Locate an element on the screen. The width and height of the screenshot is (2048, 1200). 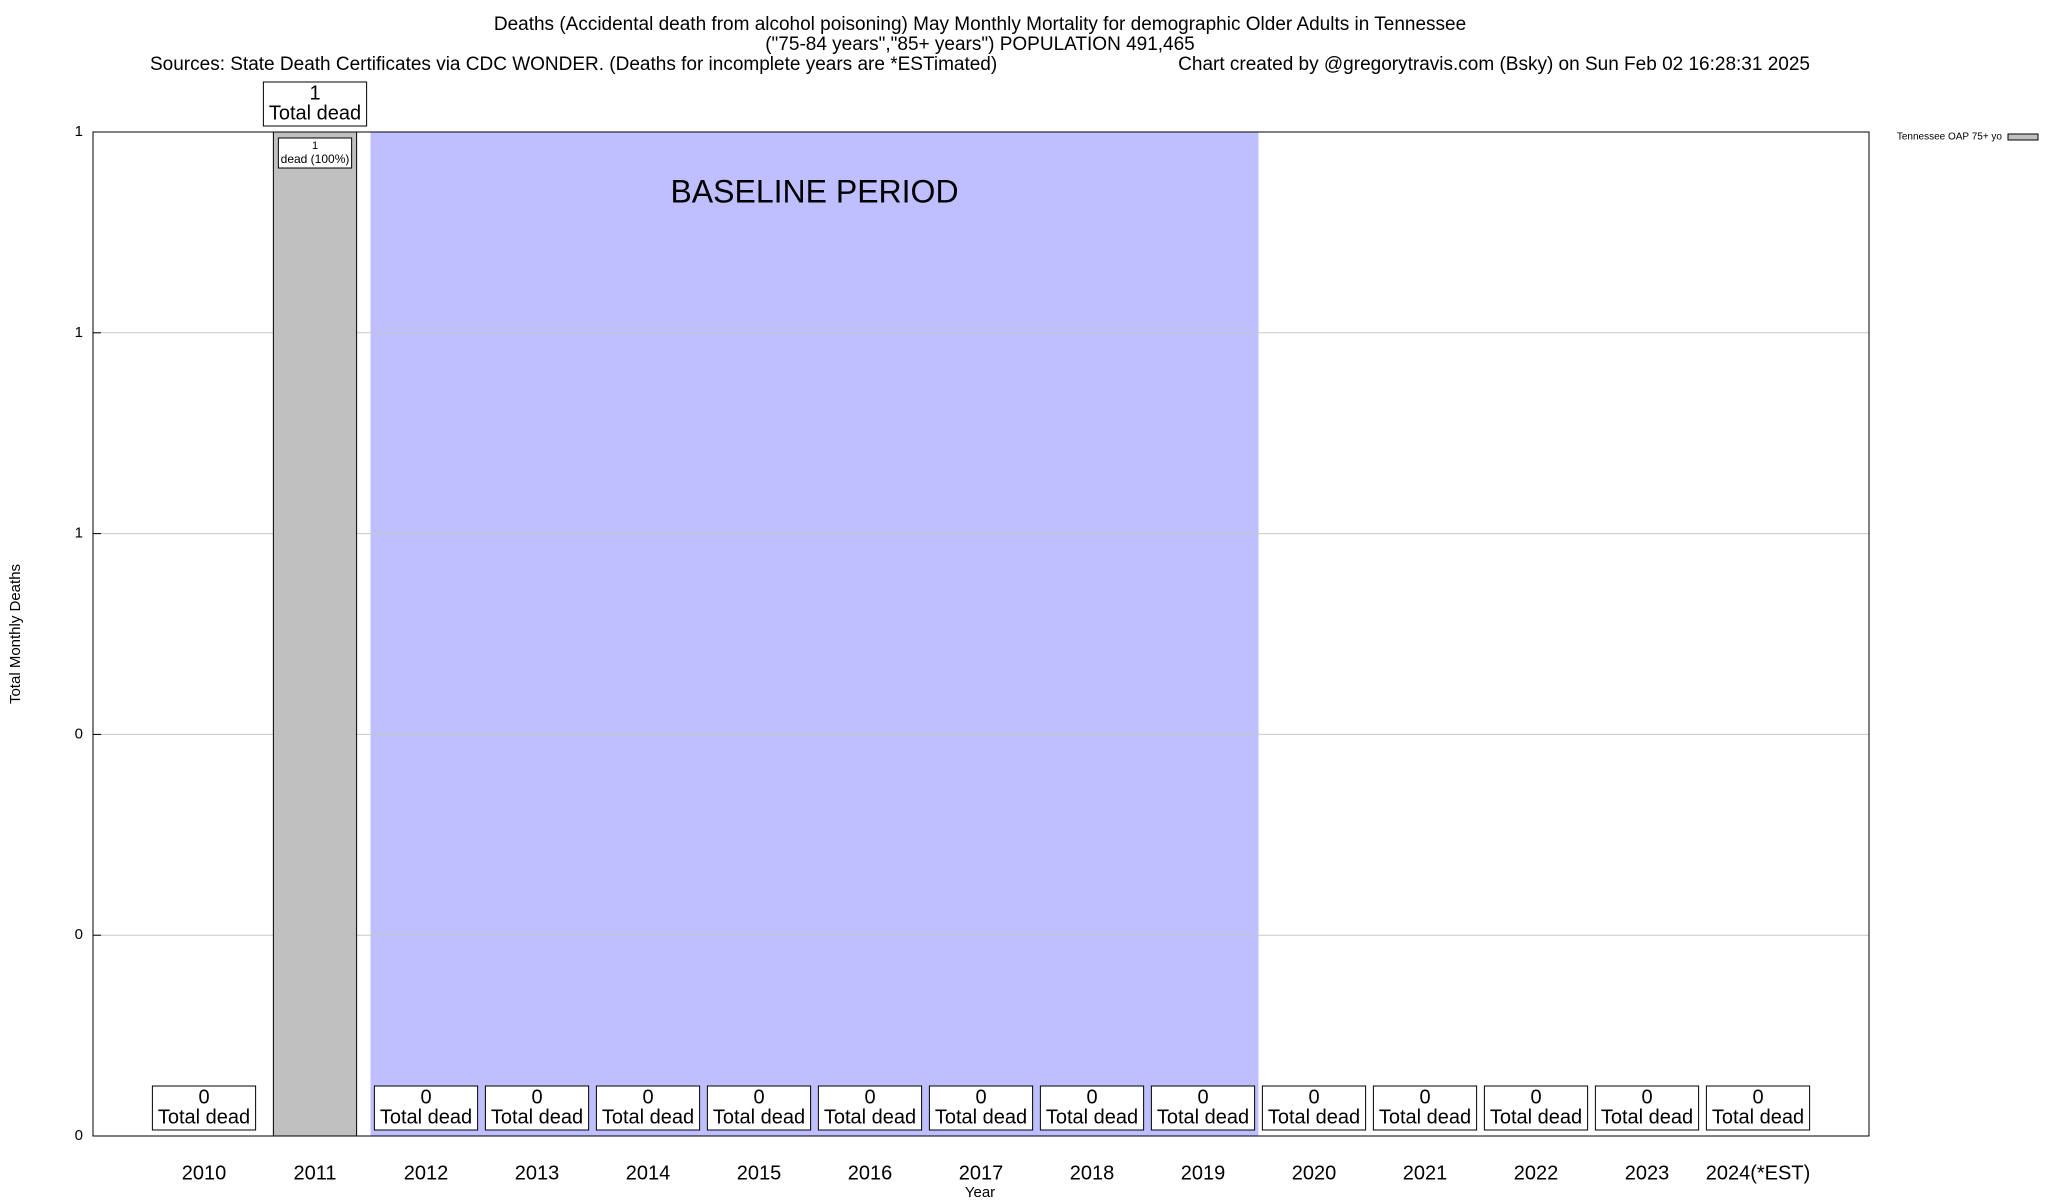
x-tick-label: 2020 is located at coordinates (1314, 1173).